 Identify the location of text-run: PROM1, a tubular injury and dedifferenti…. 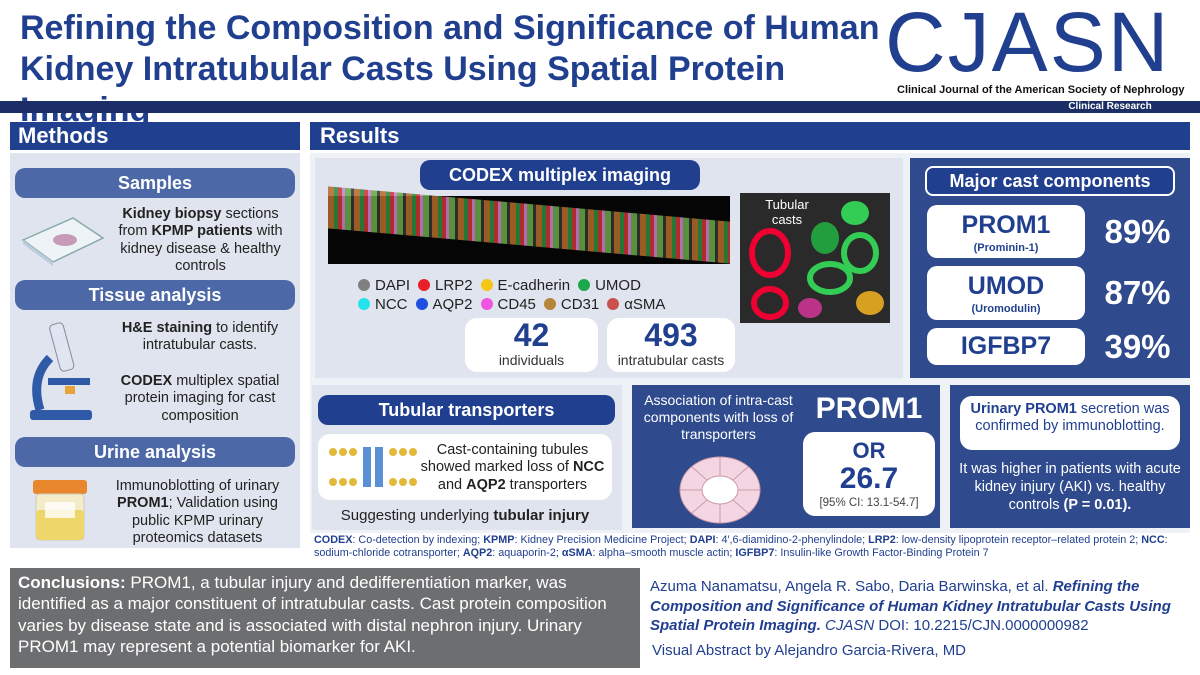
(312, 614).